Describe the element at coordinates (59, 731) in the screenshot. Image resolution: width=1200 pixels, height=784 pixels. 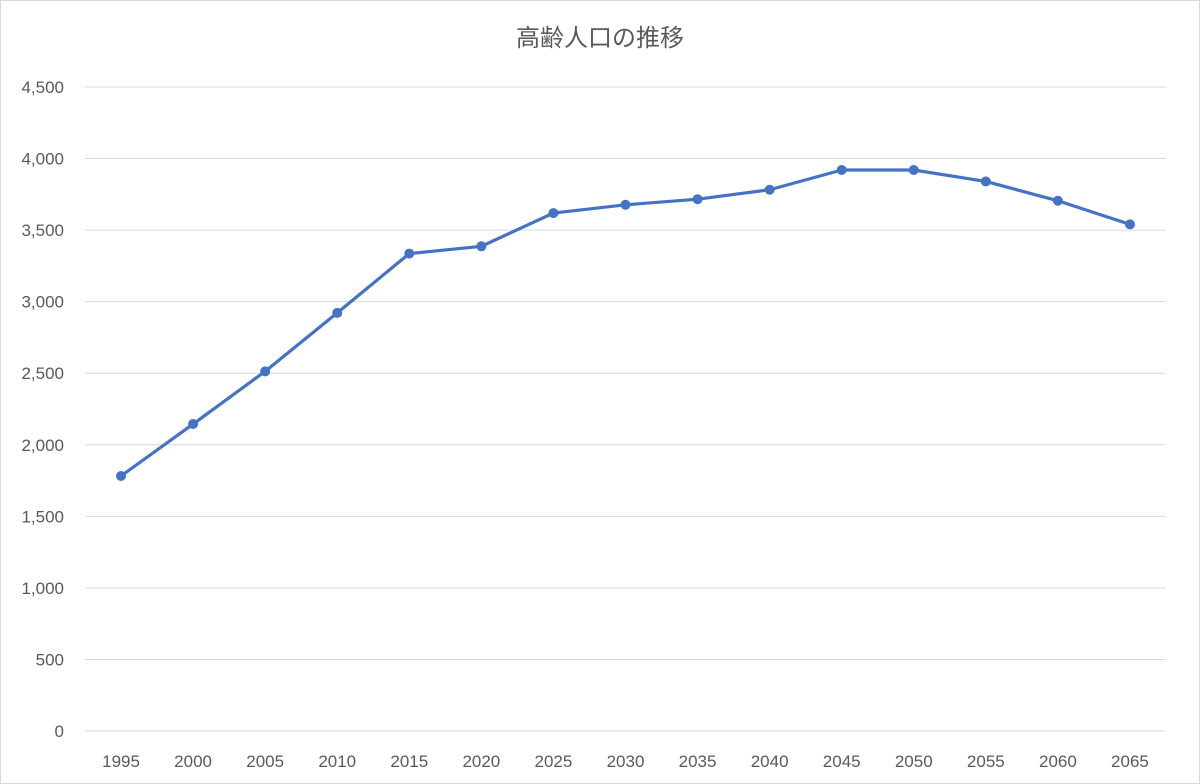
I see `y-tick-label: 0` at that location.